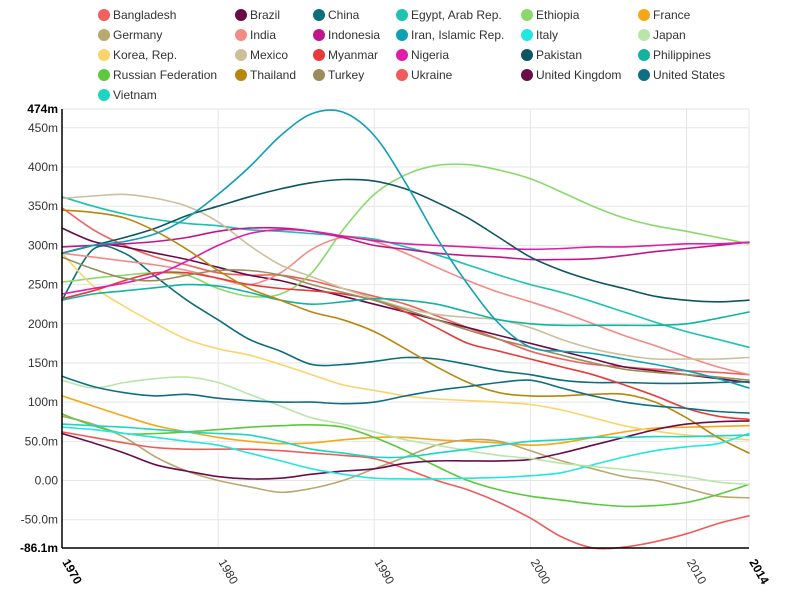 This screenshot has height=600, width=800. What do you see at coordinates (539, 35) in the screenshot?
I see `legend-item-italy: Italy` at bounding box center [539, 35].